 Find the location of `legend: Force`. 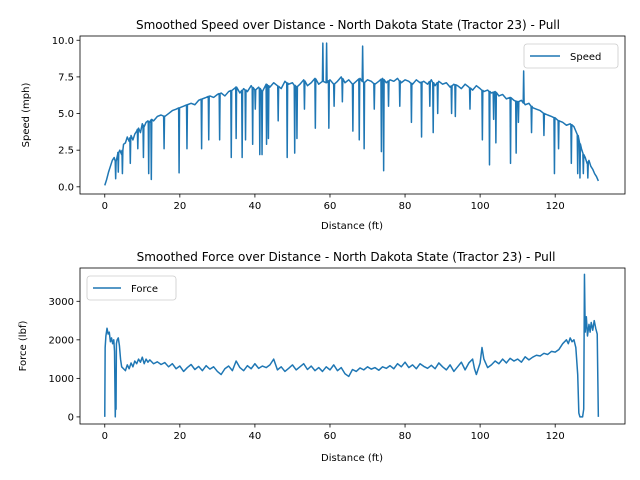

legend: Force is located at coordinates (131, 288).